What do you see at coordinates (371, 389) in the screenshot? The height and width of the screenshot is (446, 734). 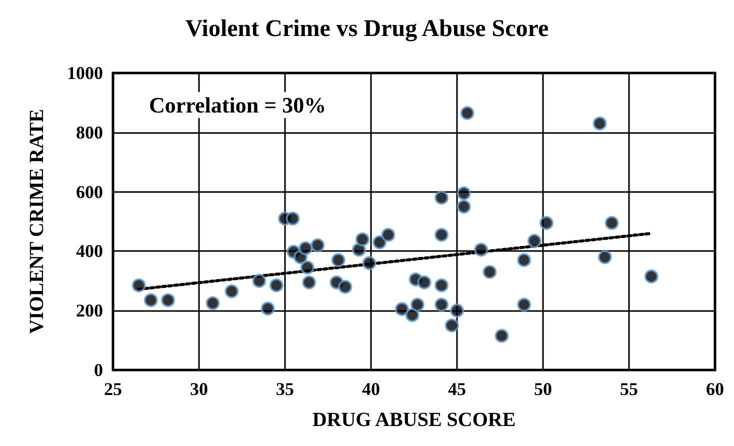 I see `x-tick-label: 40` at bounding box center [371, 389].